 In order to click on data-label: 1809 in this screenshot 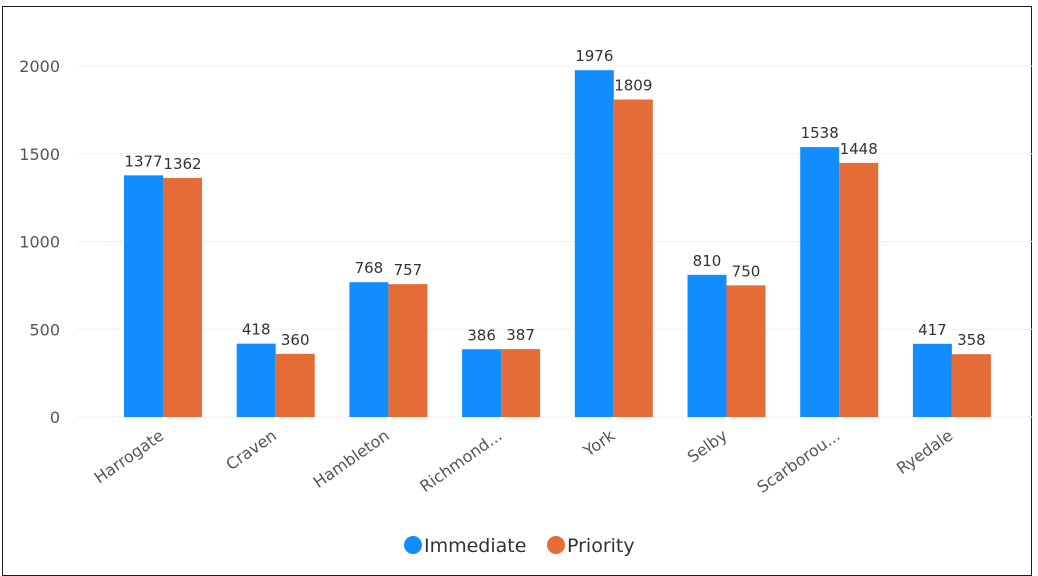, I will do `click(633, 86)`.